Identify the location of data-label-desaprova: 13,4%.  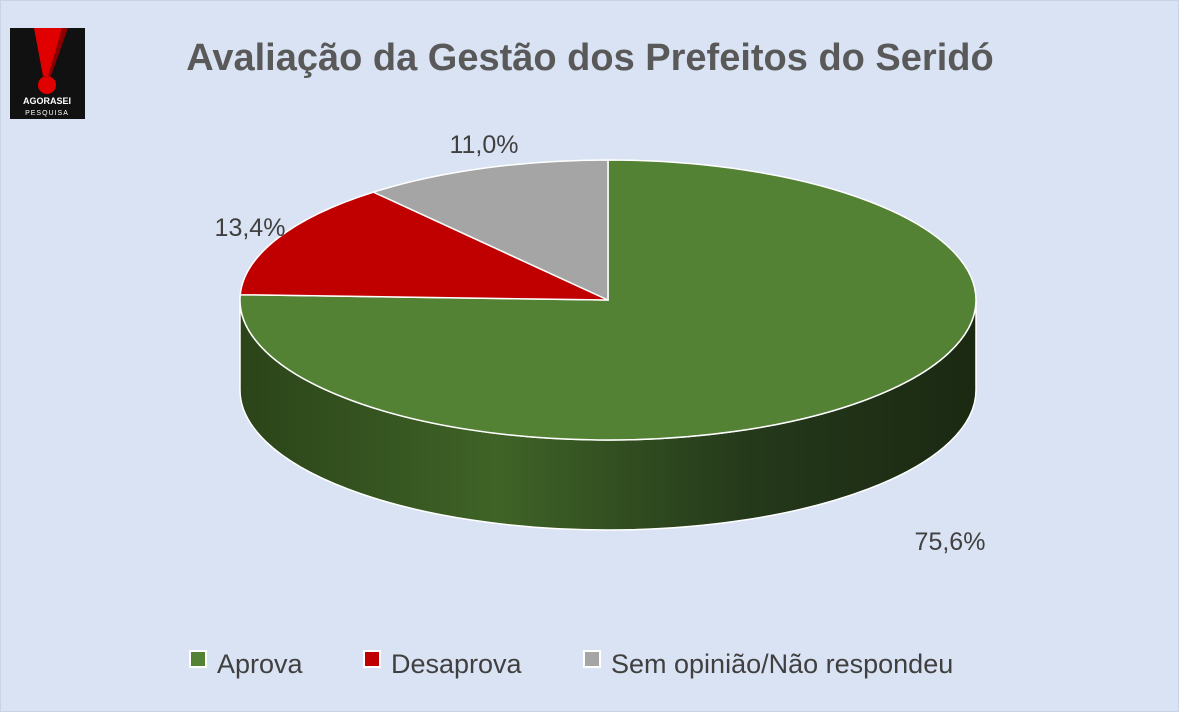
(250, 228).